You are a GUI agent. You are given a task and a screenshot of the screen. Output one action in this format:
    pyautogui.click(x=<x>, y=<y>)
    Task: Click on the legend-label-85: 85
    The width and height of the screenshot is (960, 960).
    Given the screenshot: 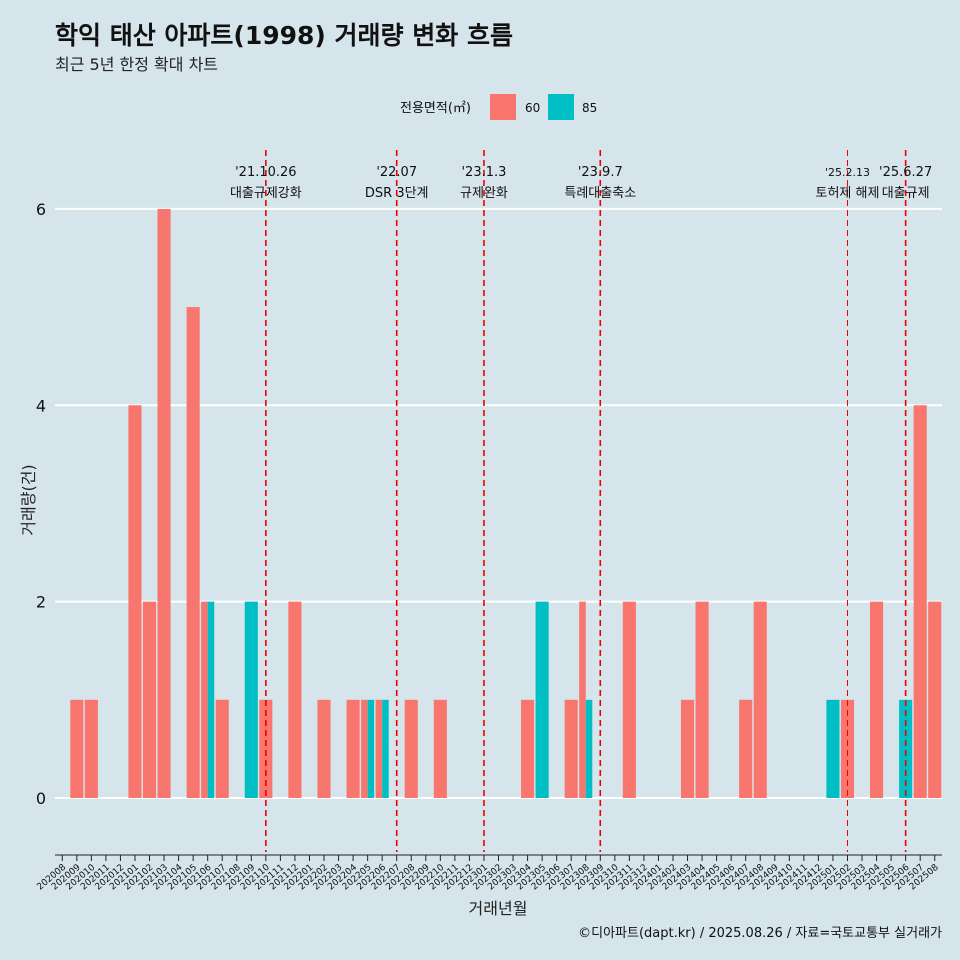 What is the action you would take?
    pyautogui.click(x=589, y=108)
    